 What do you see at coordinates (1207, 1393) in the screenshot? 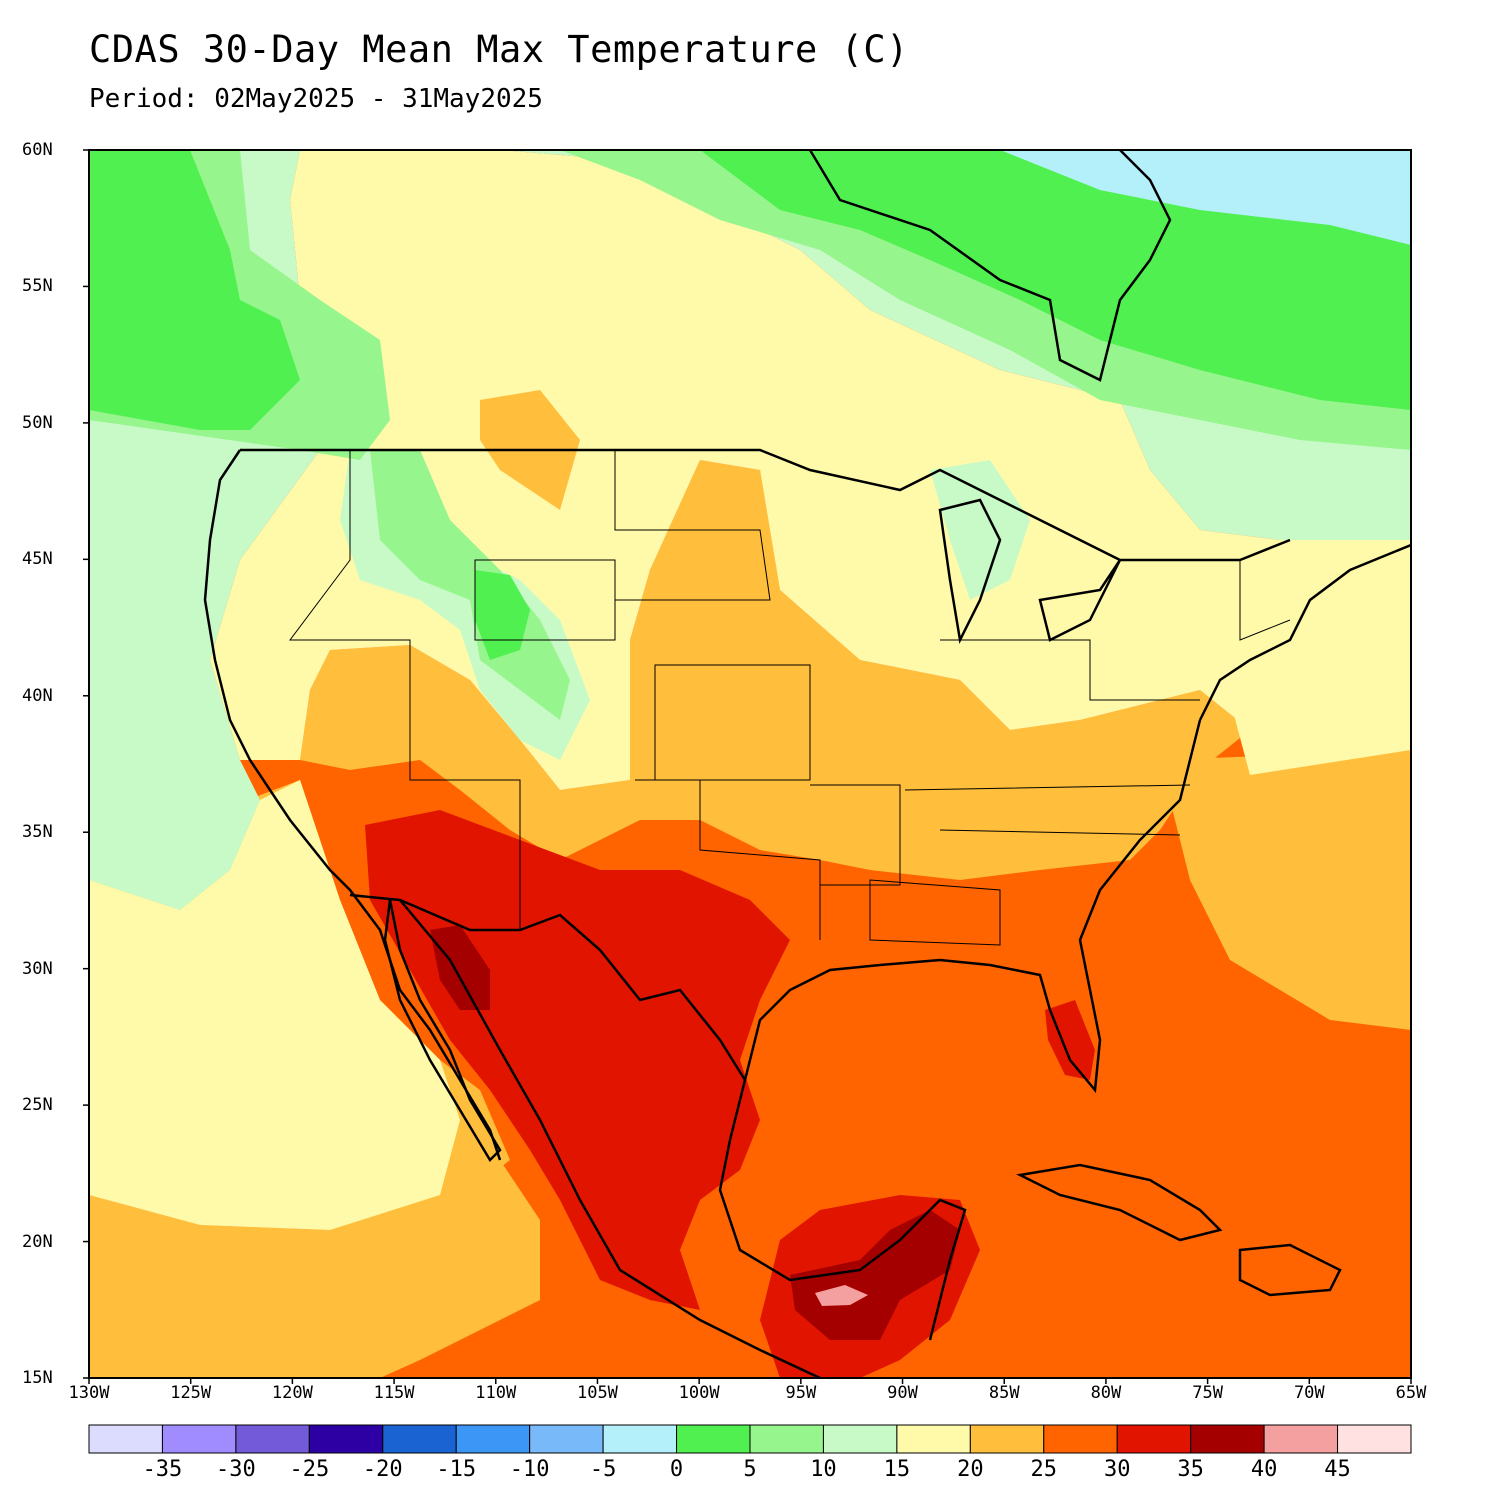
I see `lon-tick-label: 75W` at bounding box center [1207, 1393].